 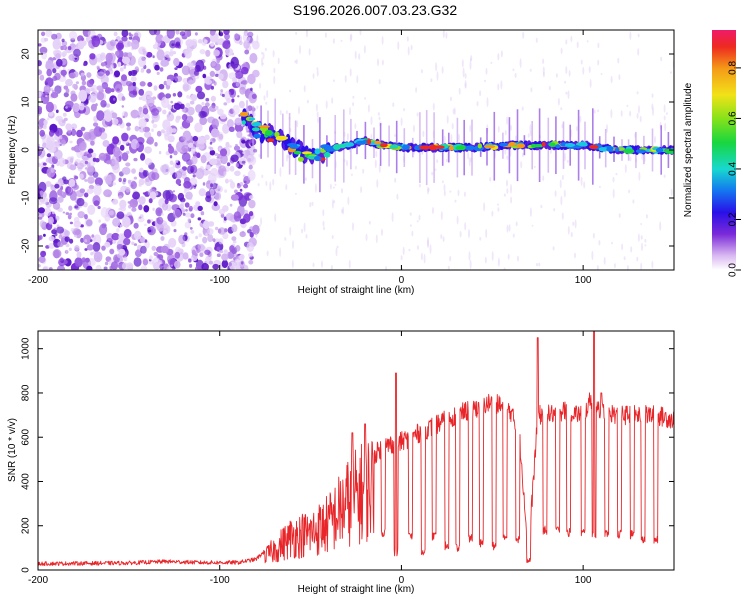 What do you see at coordinates (402, 280) in the screenshot?
I see `spectrogram-x-tick-label: 0` at bounding box center [402, 280].